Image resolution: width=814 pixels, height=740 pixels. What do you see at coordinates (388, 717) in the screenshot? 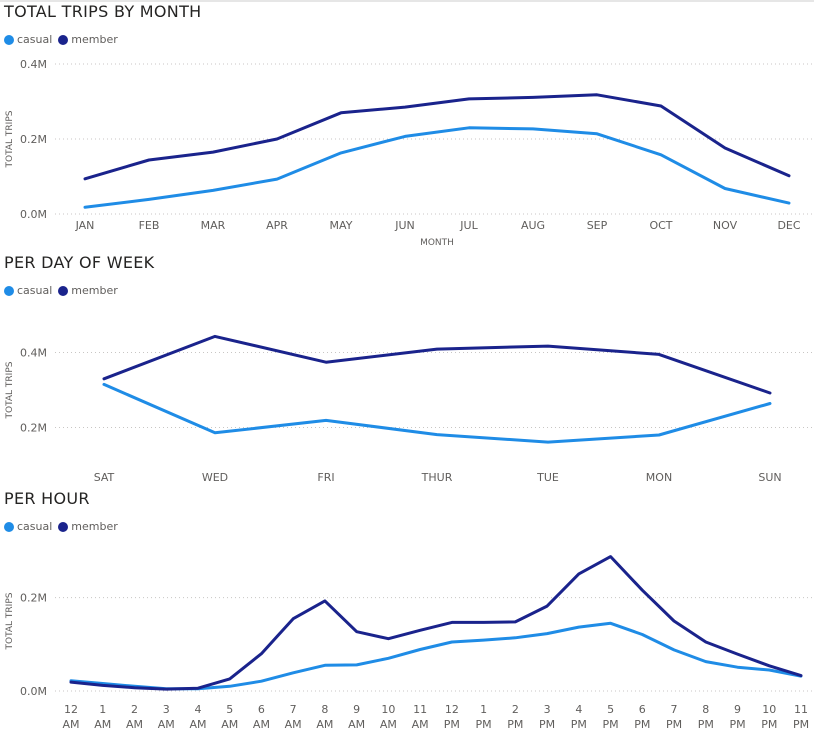
I see `x-tick-label: 10 AM` at bounding box center [388, 717].